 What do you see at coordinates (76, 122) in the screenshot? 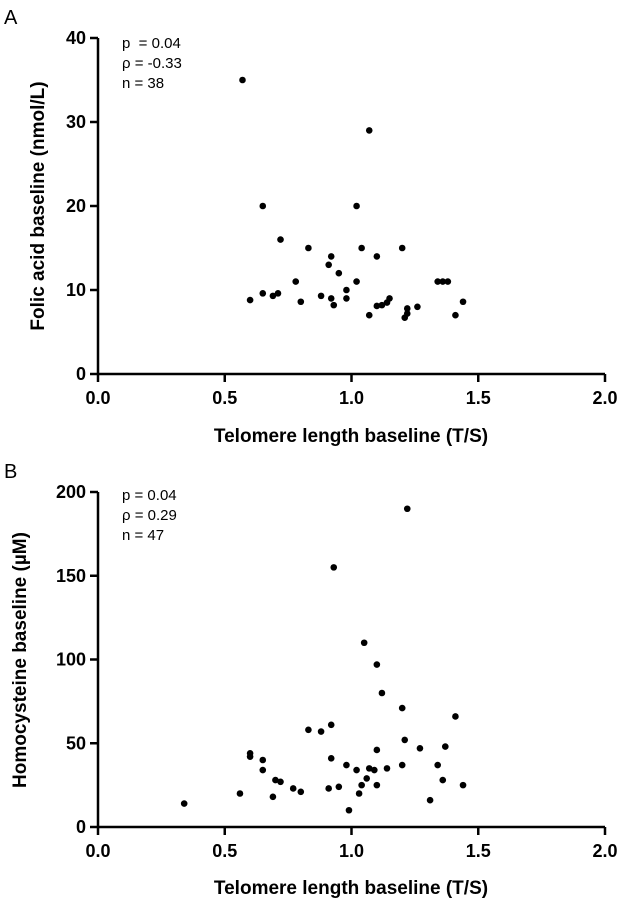
I see `y-tick-label: 30` at bounding box center [76, 122].